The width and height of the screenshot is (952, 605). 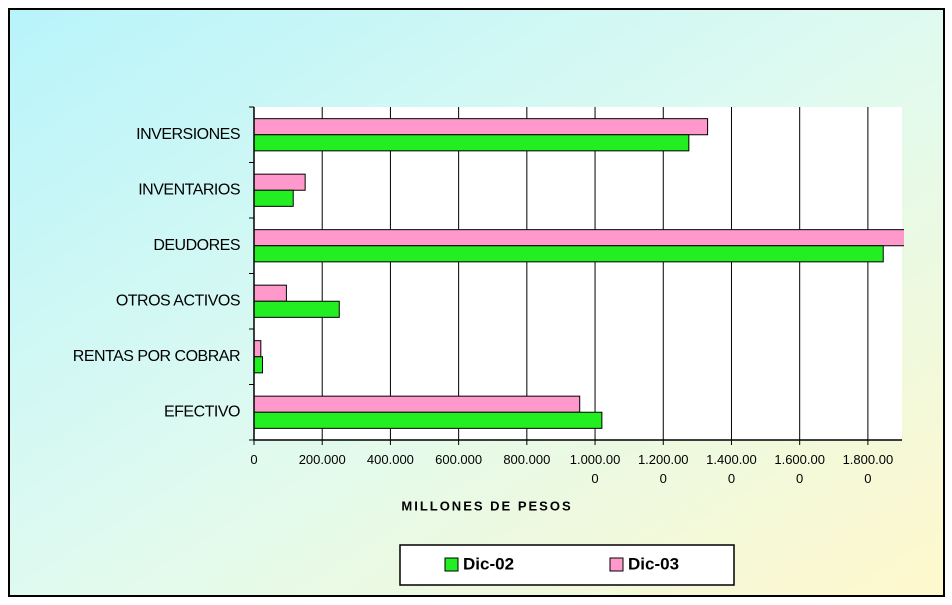 What do you see at coordinates (196, 245) in the screenshot?
I see `y-tick-label: DEUDORES` at bounding box center [196, 245].